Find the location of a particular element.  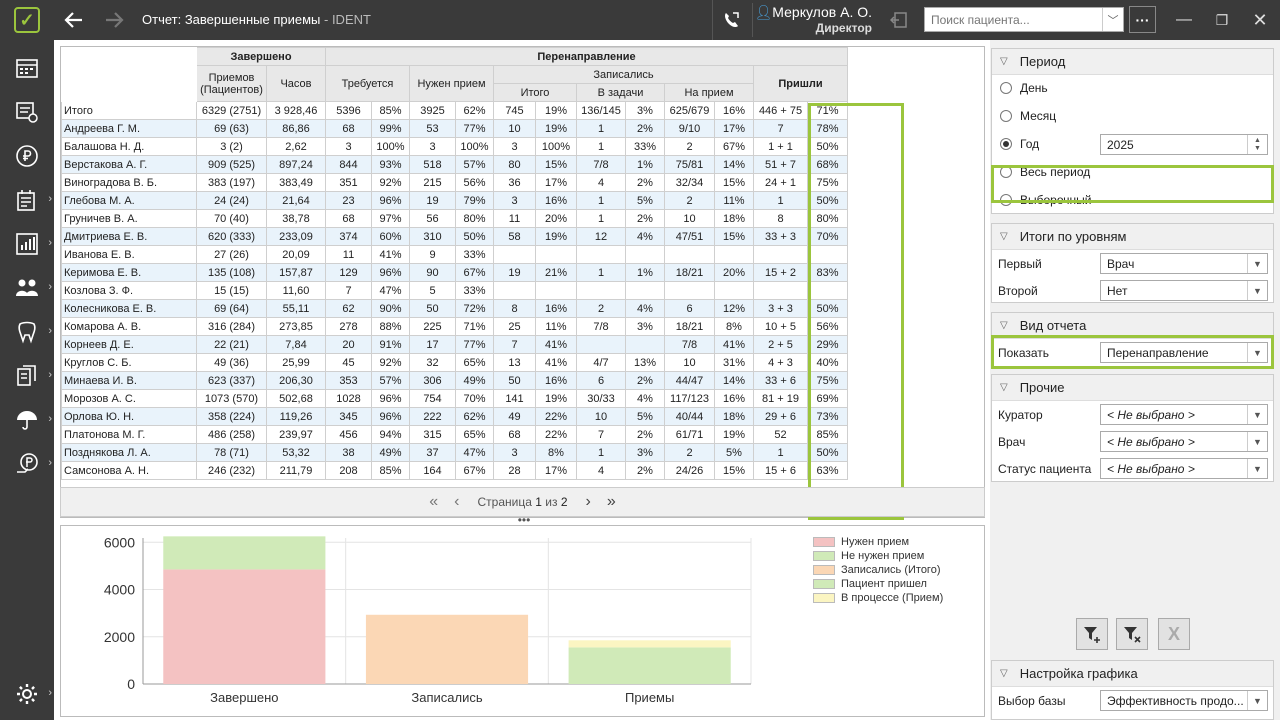

logout-icon is located at coordinates (900, 20).